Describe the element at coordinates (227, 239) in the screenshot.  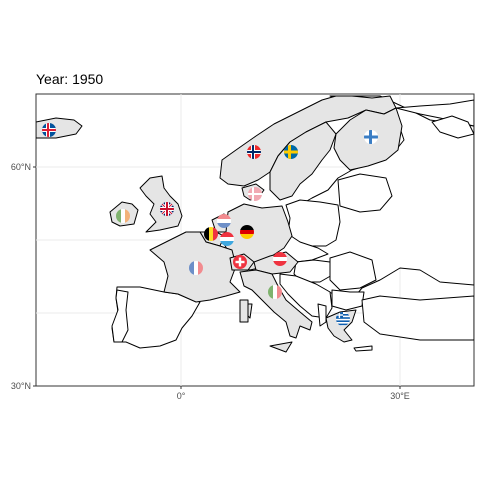
I see `luxembourg-flag-icon` at that location.